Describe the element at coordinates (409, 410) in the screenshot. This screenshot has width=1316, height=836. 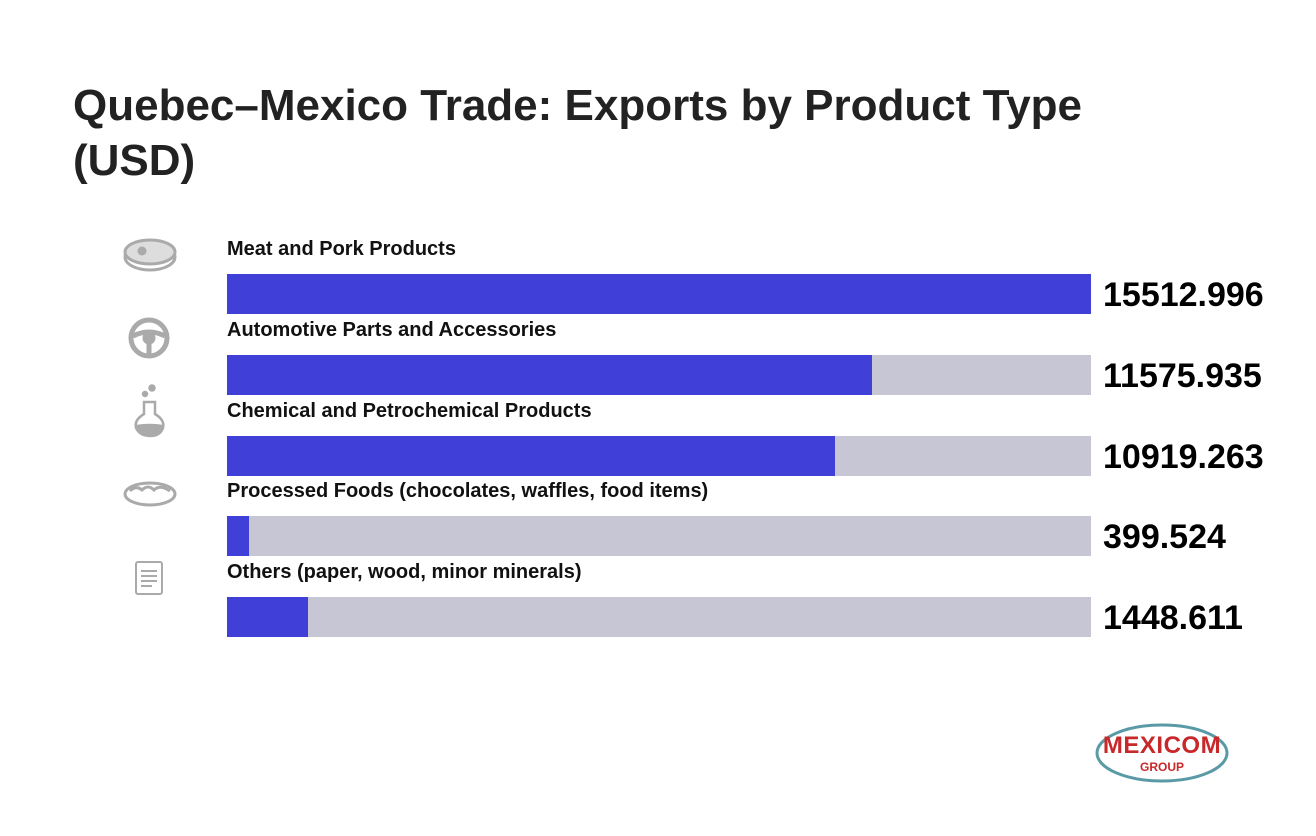
I see `category-label: Chemical and Petrochemical Products` at that location.